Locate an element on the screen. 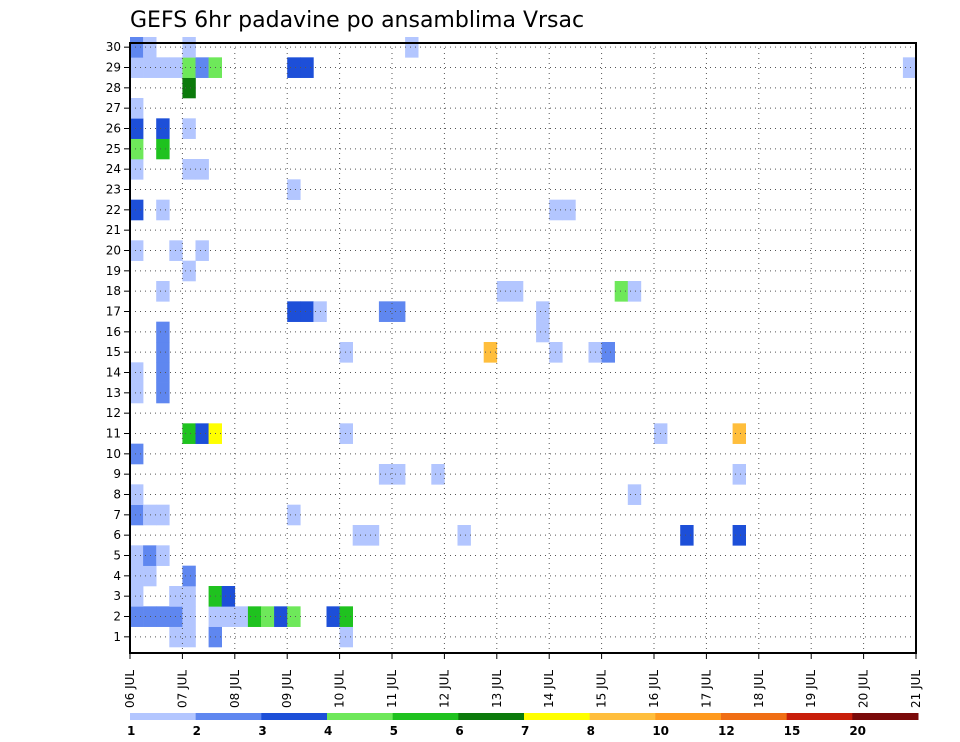 Image resolution: width=960 pixels, height=742 pixels. x-tick-label: 21 JUL is located at coordinates (916, 689).